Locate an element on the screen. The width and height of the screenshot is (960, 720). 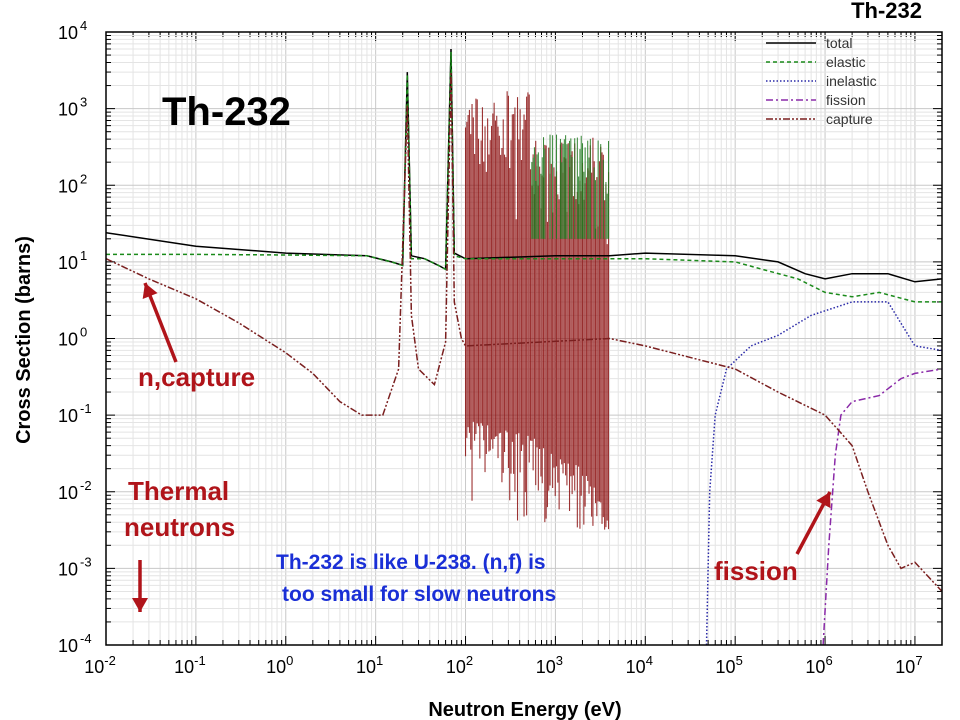
thermal-arrow-head is located at coordinates (140, 605).